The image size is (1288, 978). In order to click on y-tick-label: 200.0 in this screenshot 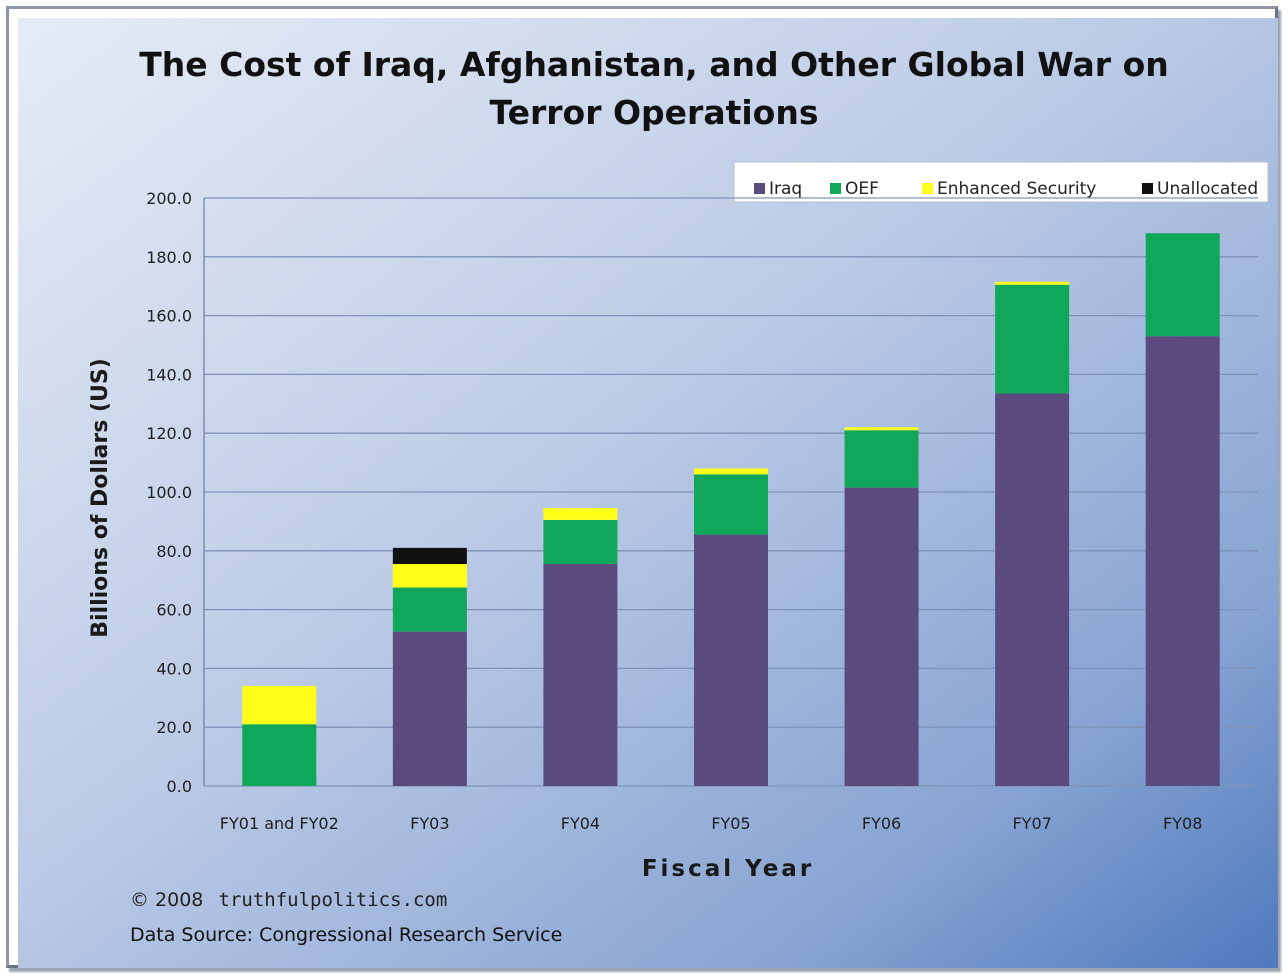, I will do `click(169, 198)`.